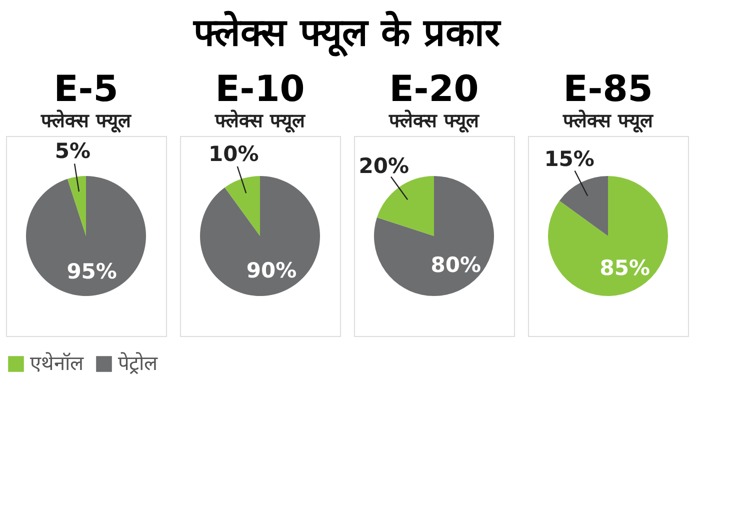 This screenshot has height=531, width=730. I want to click on data-label: 5%, so click(72, 150).